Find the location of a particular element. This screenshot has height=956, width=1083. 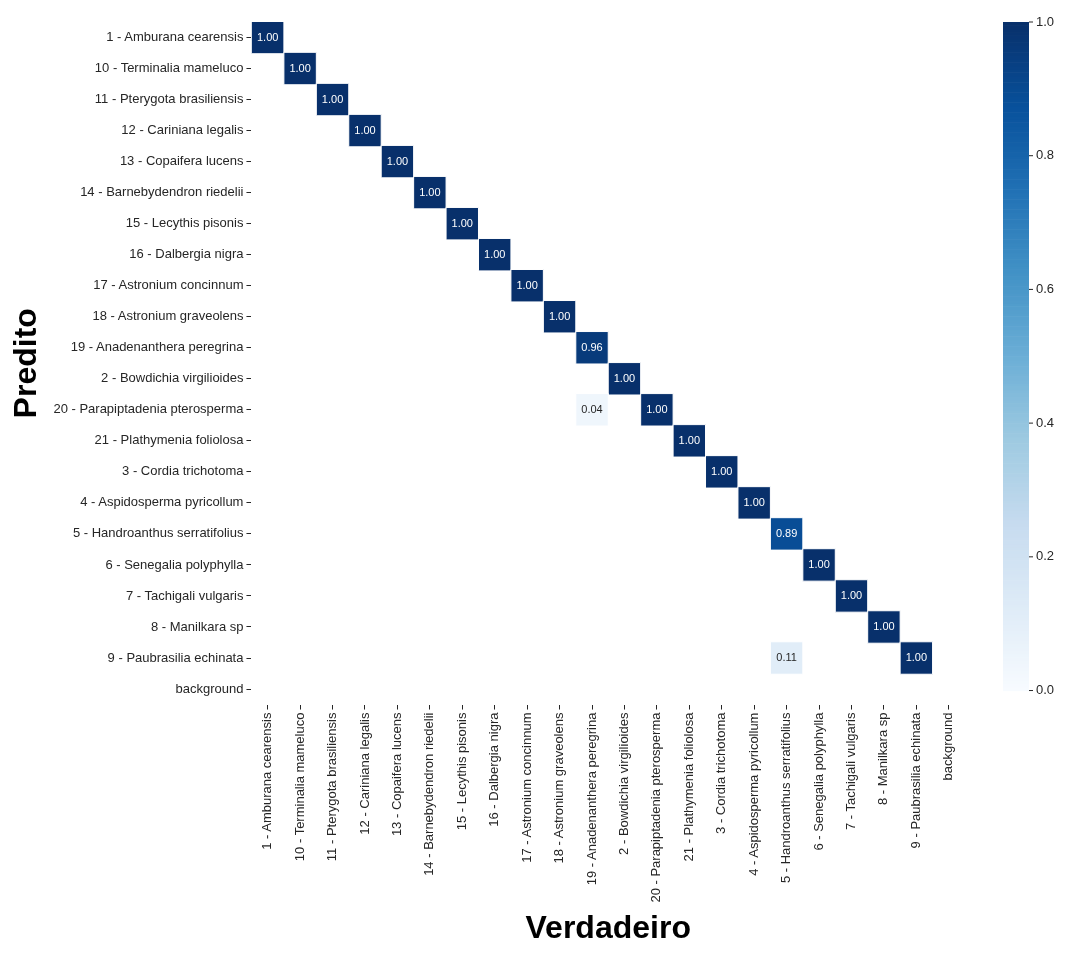

y-tick-label: 2 - Bowdichia virgilioides is located at coordinates (172, 378).